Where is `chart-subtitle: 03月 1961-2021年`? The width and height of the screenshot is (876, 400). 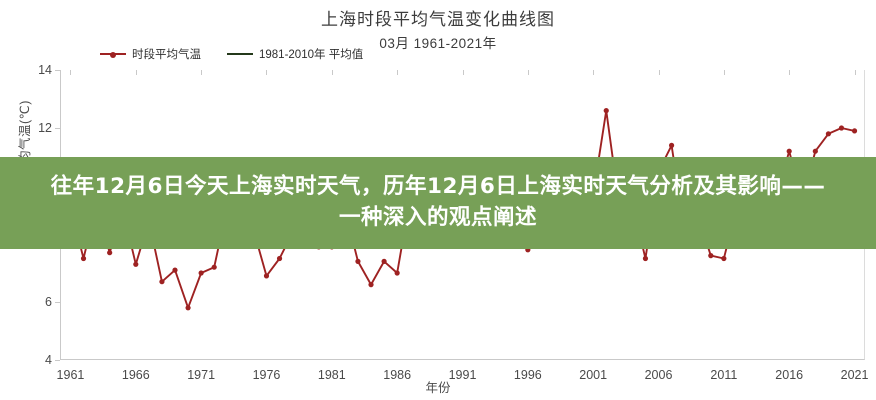 chart-subtitle: 03月 1961-2021年 is located at coordinates (438, 43).